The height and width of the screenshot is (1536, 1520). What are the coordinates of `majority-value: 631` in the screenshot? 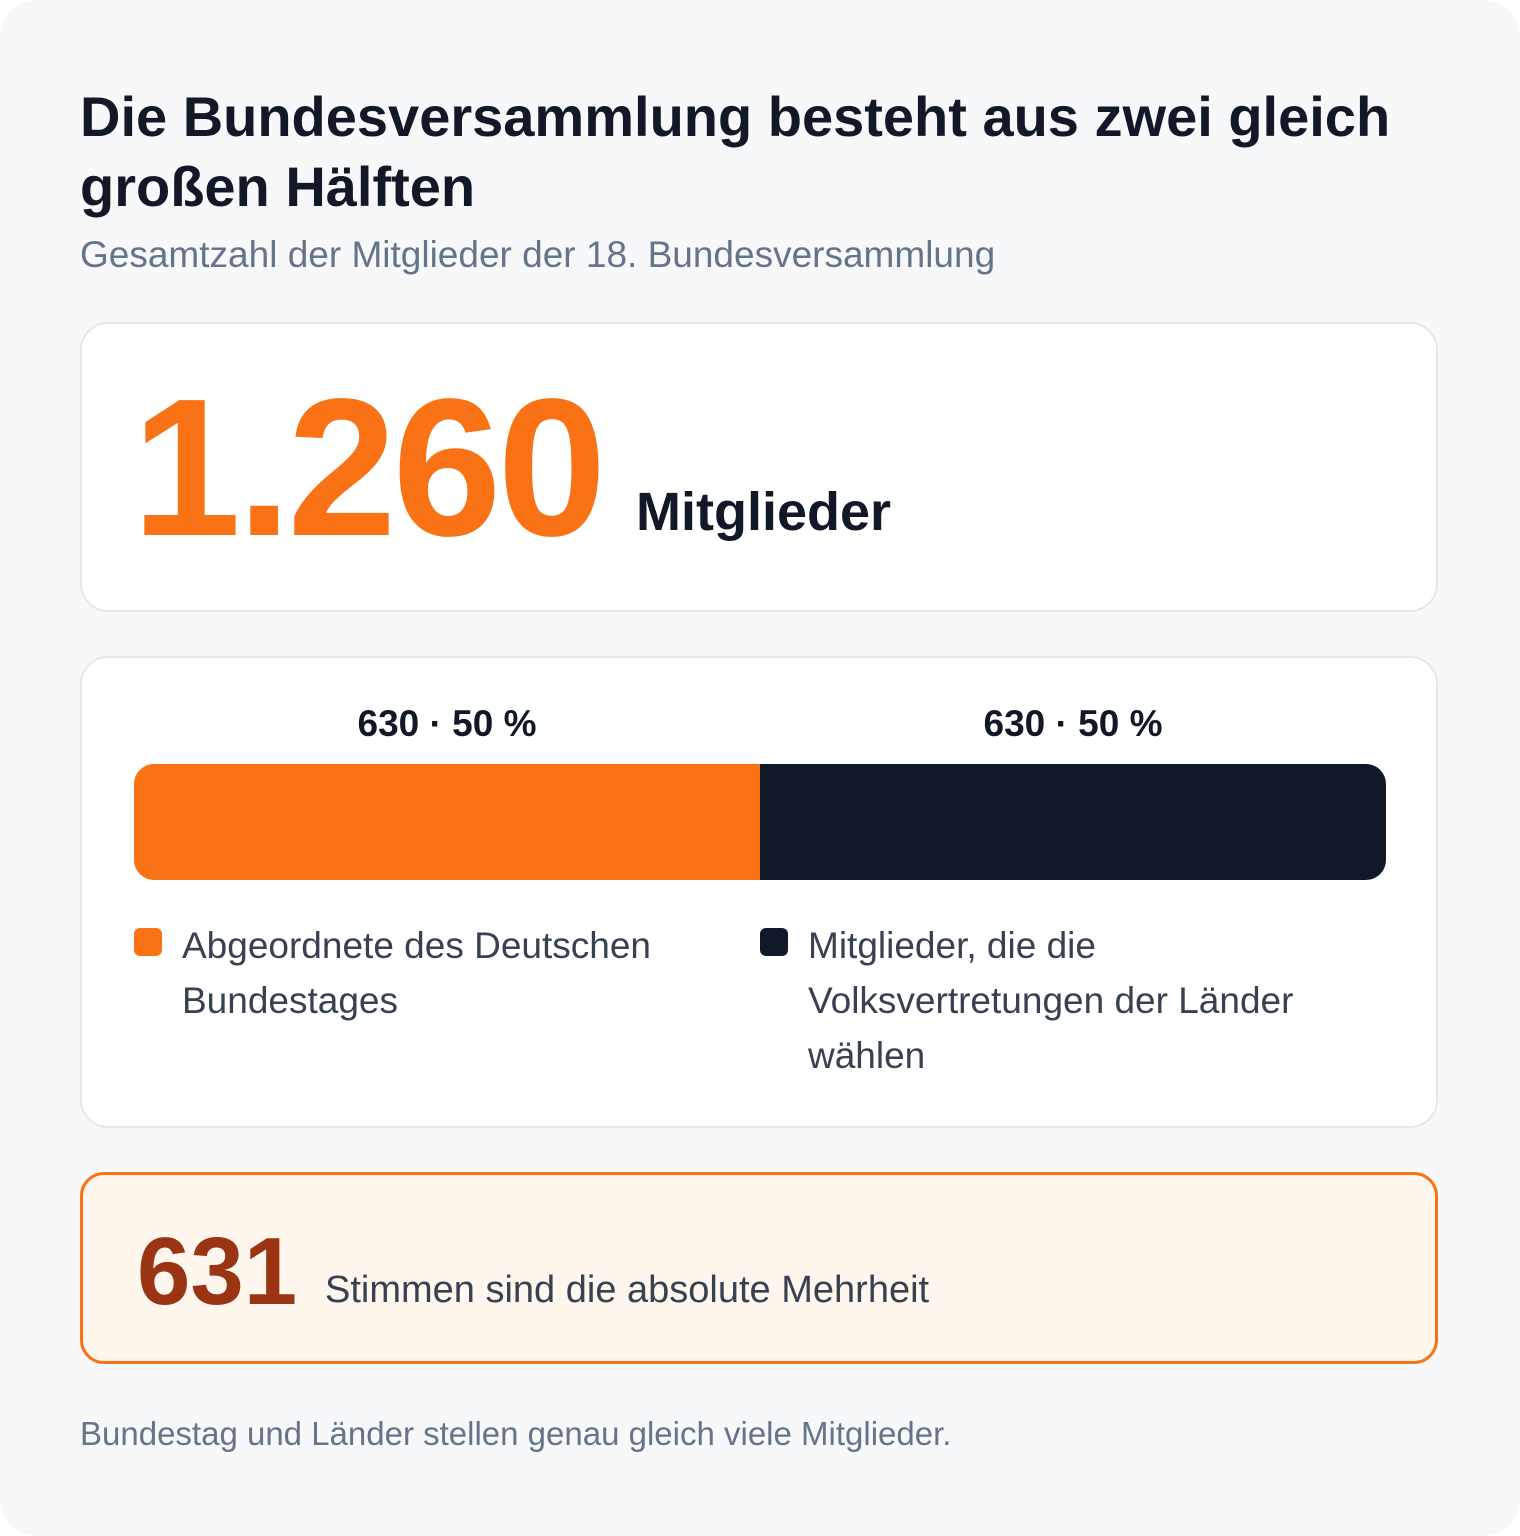 It's located at (217, 1271).